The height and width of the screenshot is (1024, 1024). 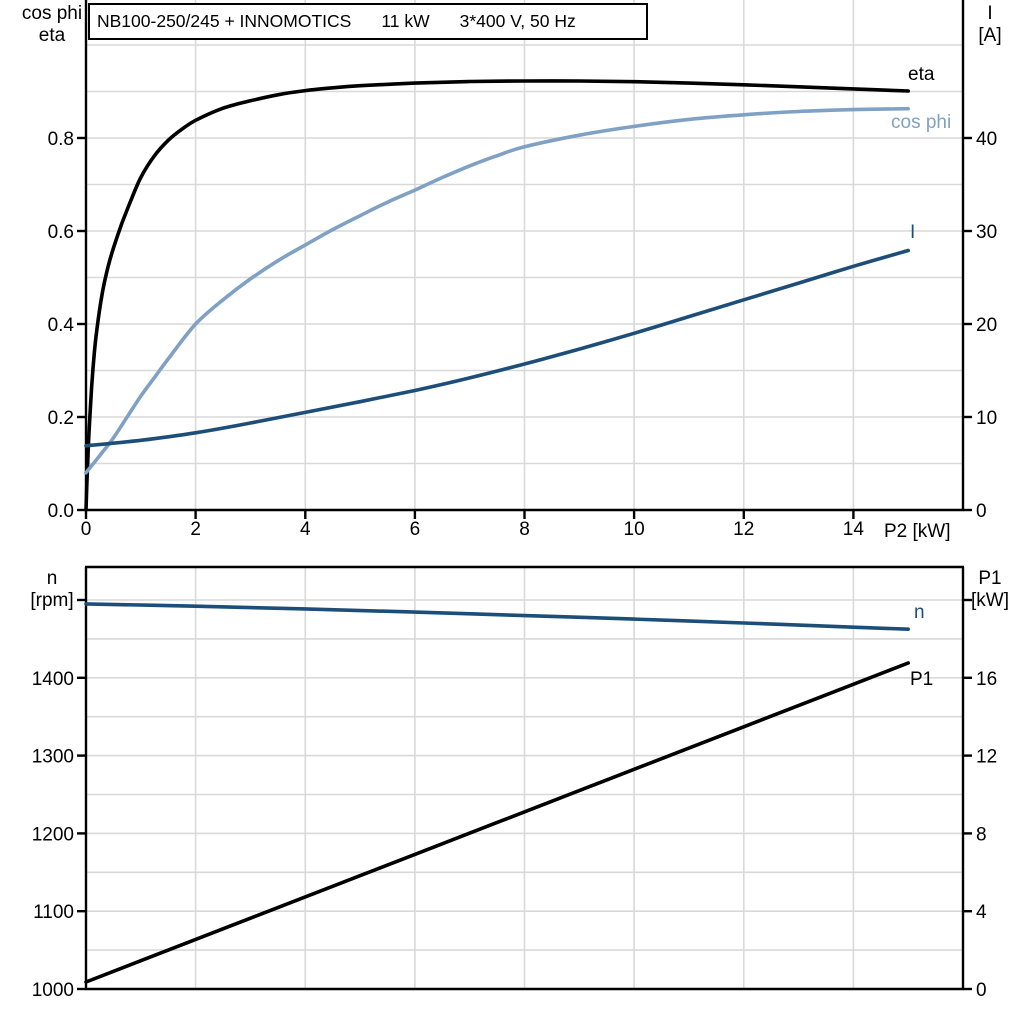 I want to click on axis-header-current: I, so click(x=990, y=13).